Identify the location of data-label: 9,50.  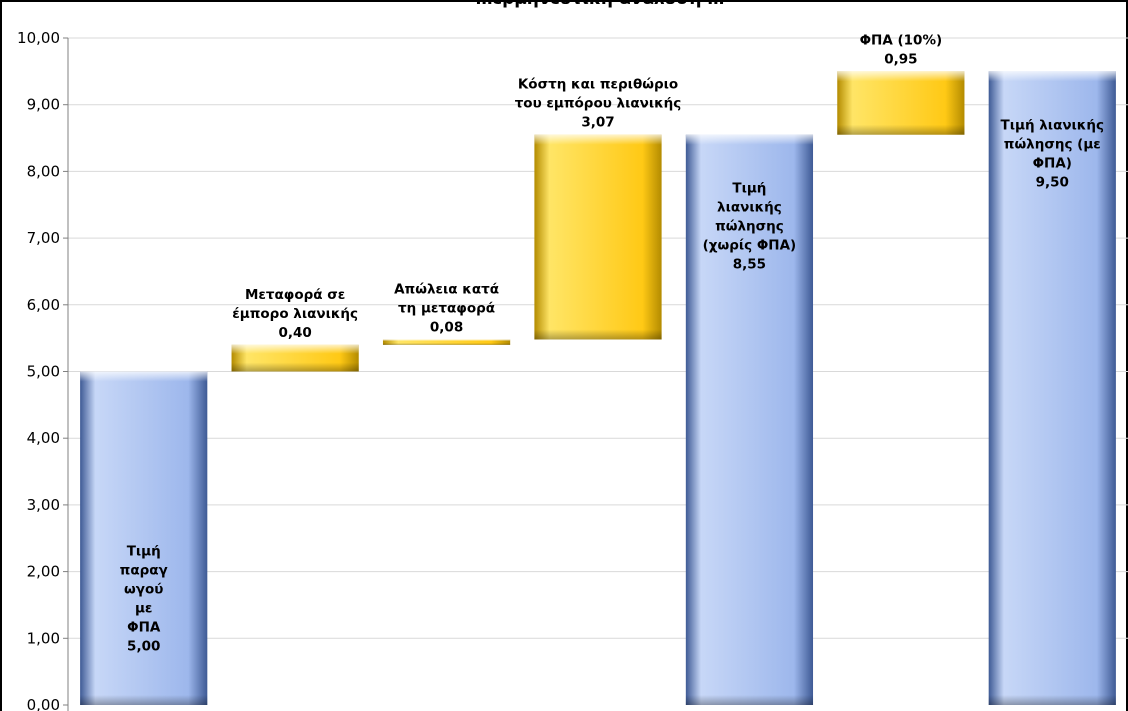
(1052, 182).